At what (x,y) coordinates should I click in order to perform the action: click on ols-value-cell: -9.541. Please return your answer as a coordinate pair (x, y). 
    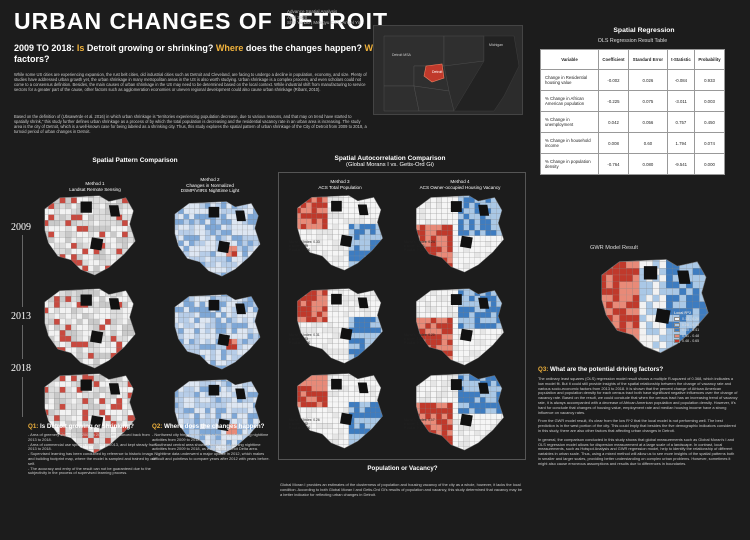
    Looking at the image, I should click on (680, 164).